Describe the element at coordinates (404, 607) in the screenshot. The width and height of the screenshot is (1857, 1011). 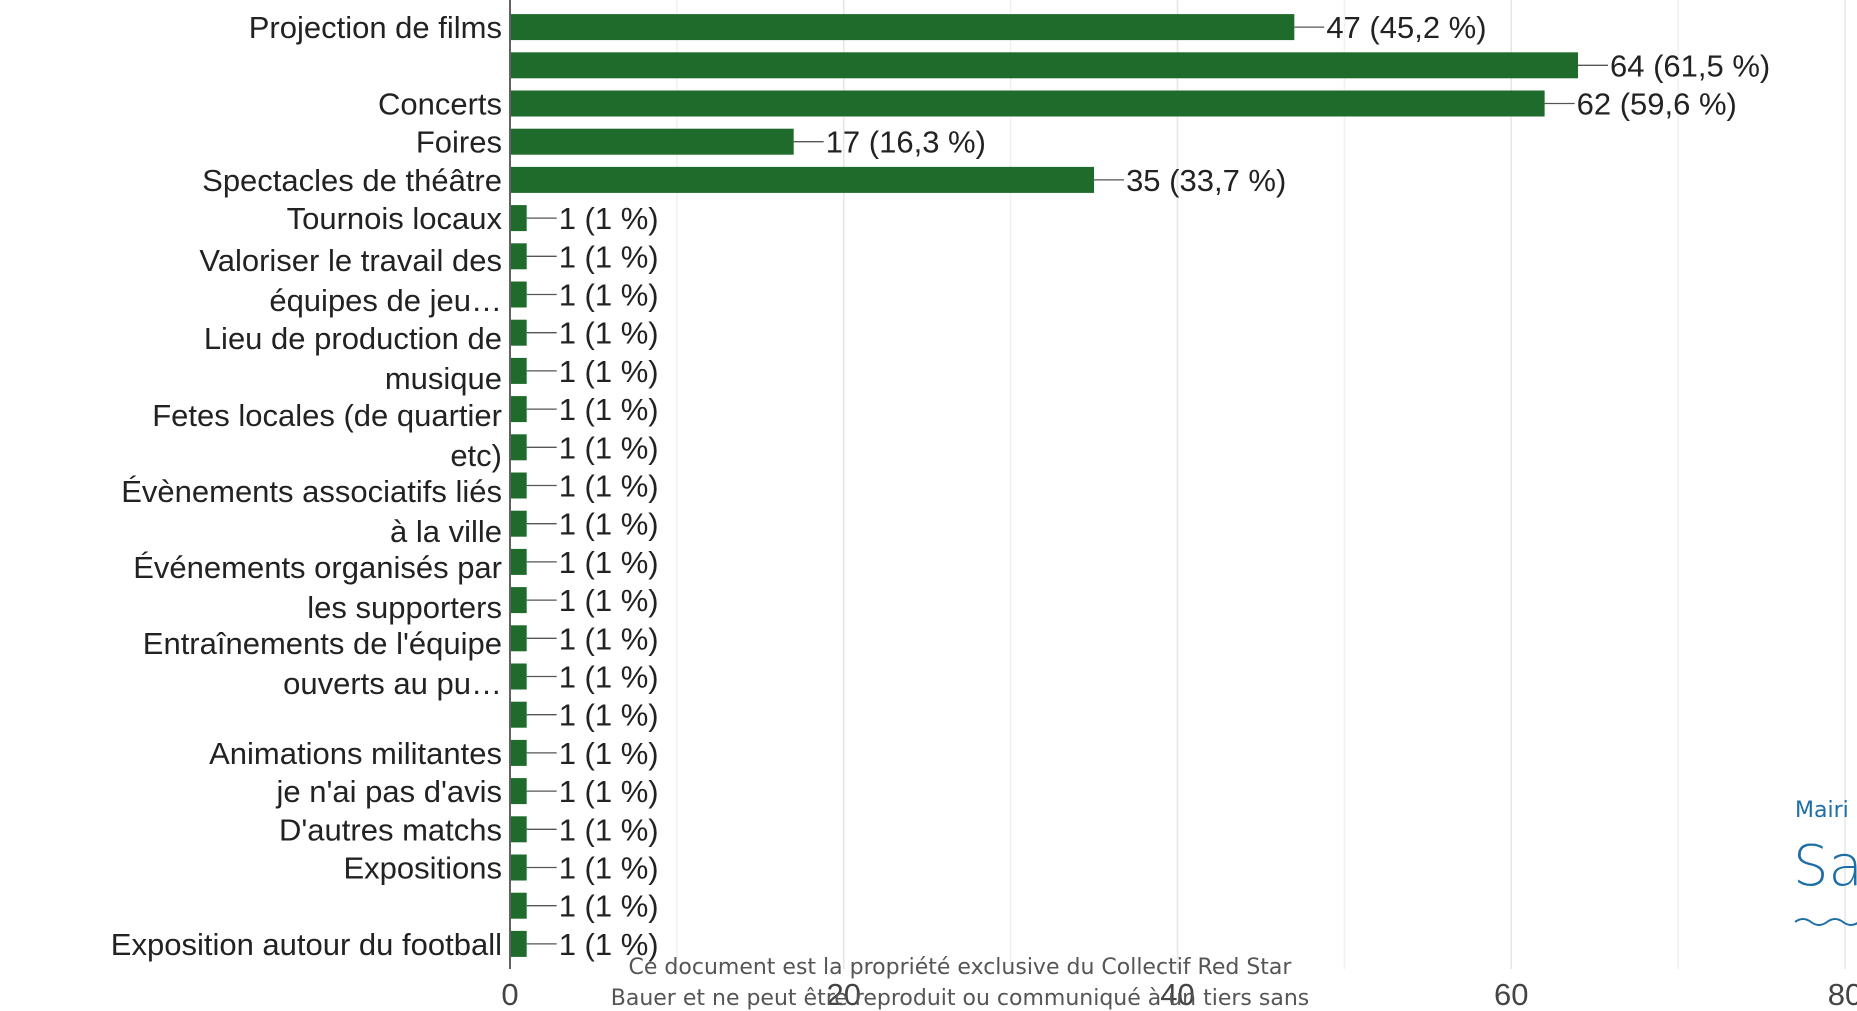
I see `category-label-line: les supporters` at that location.